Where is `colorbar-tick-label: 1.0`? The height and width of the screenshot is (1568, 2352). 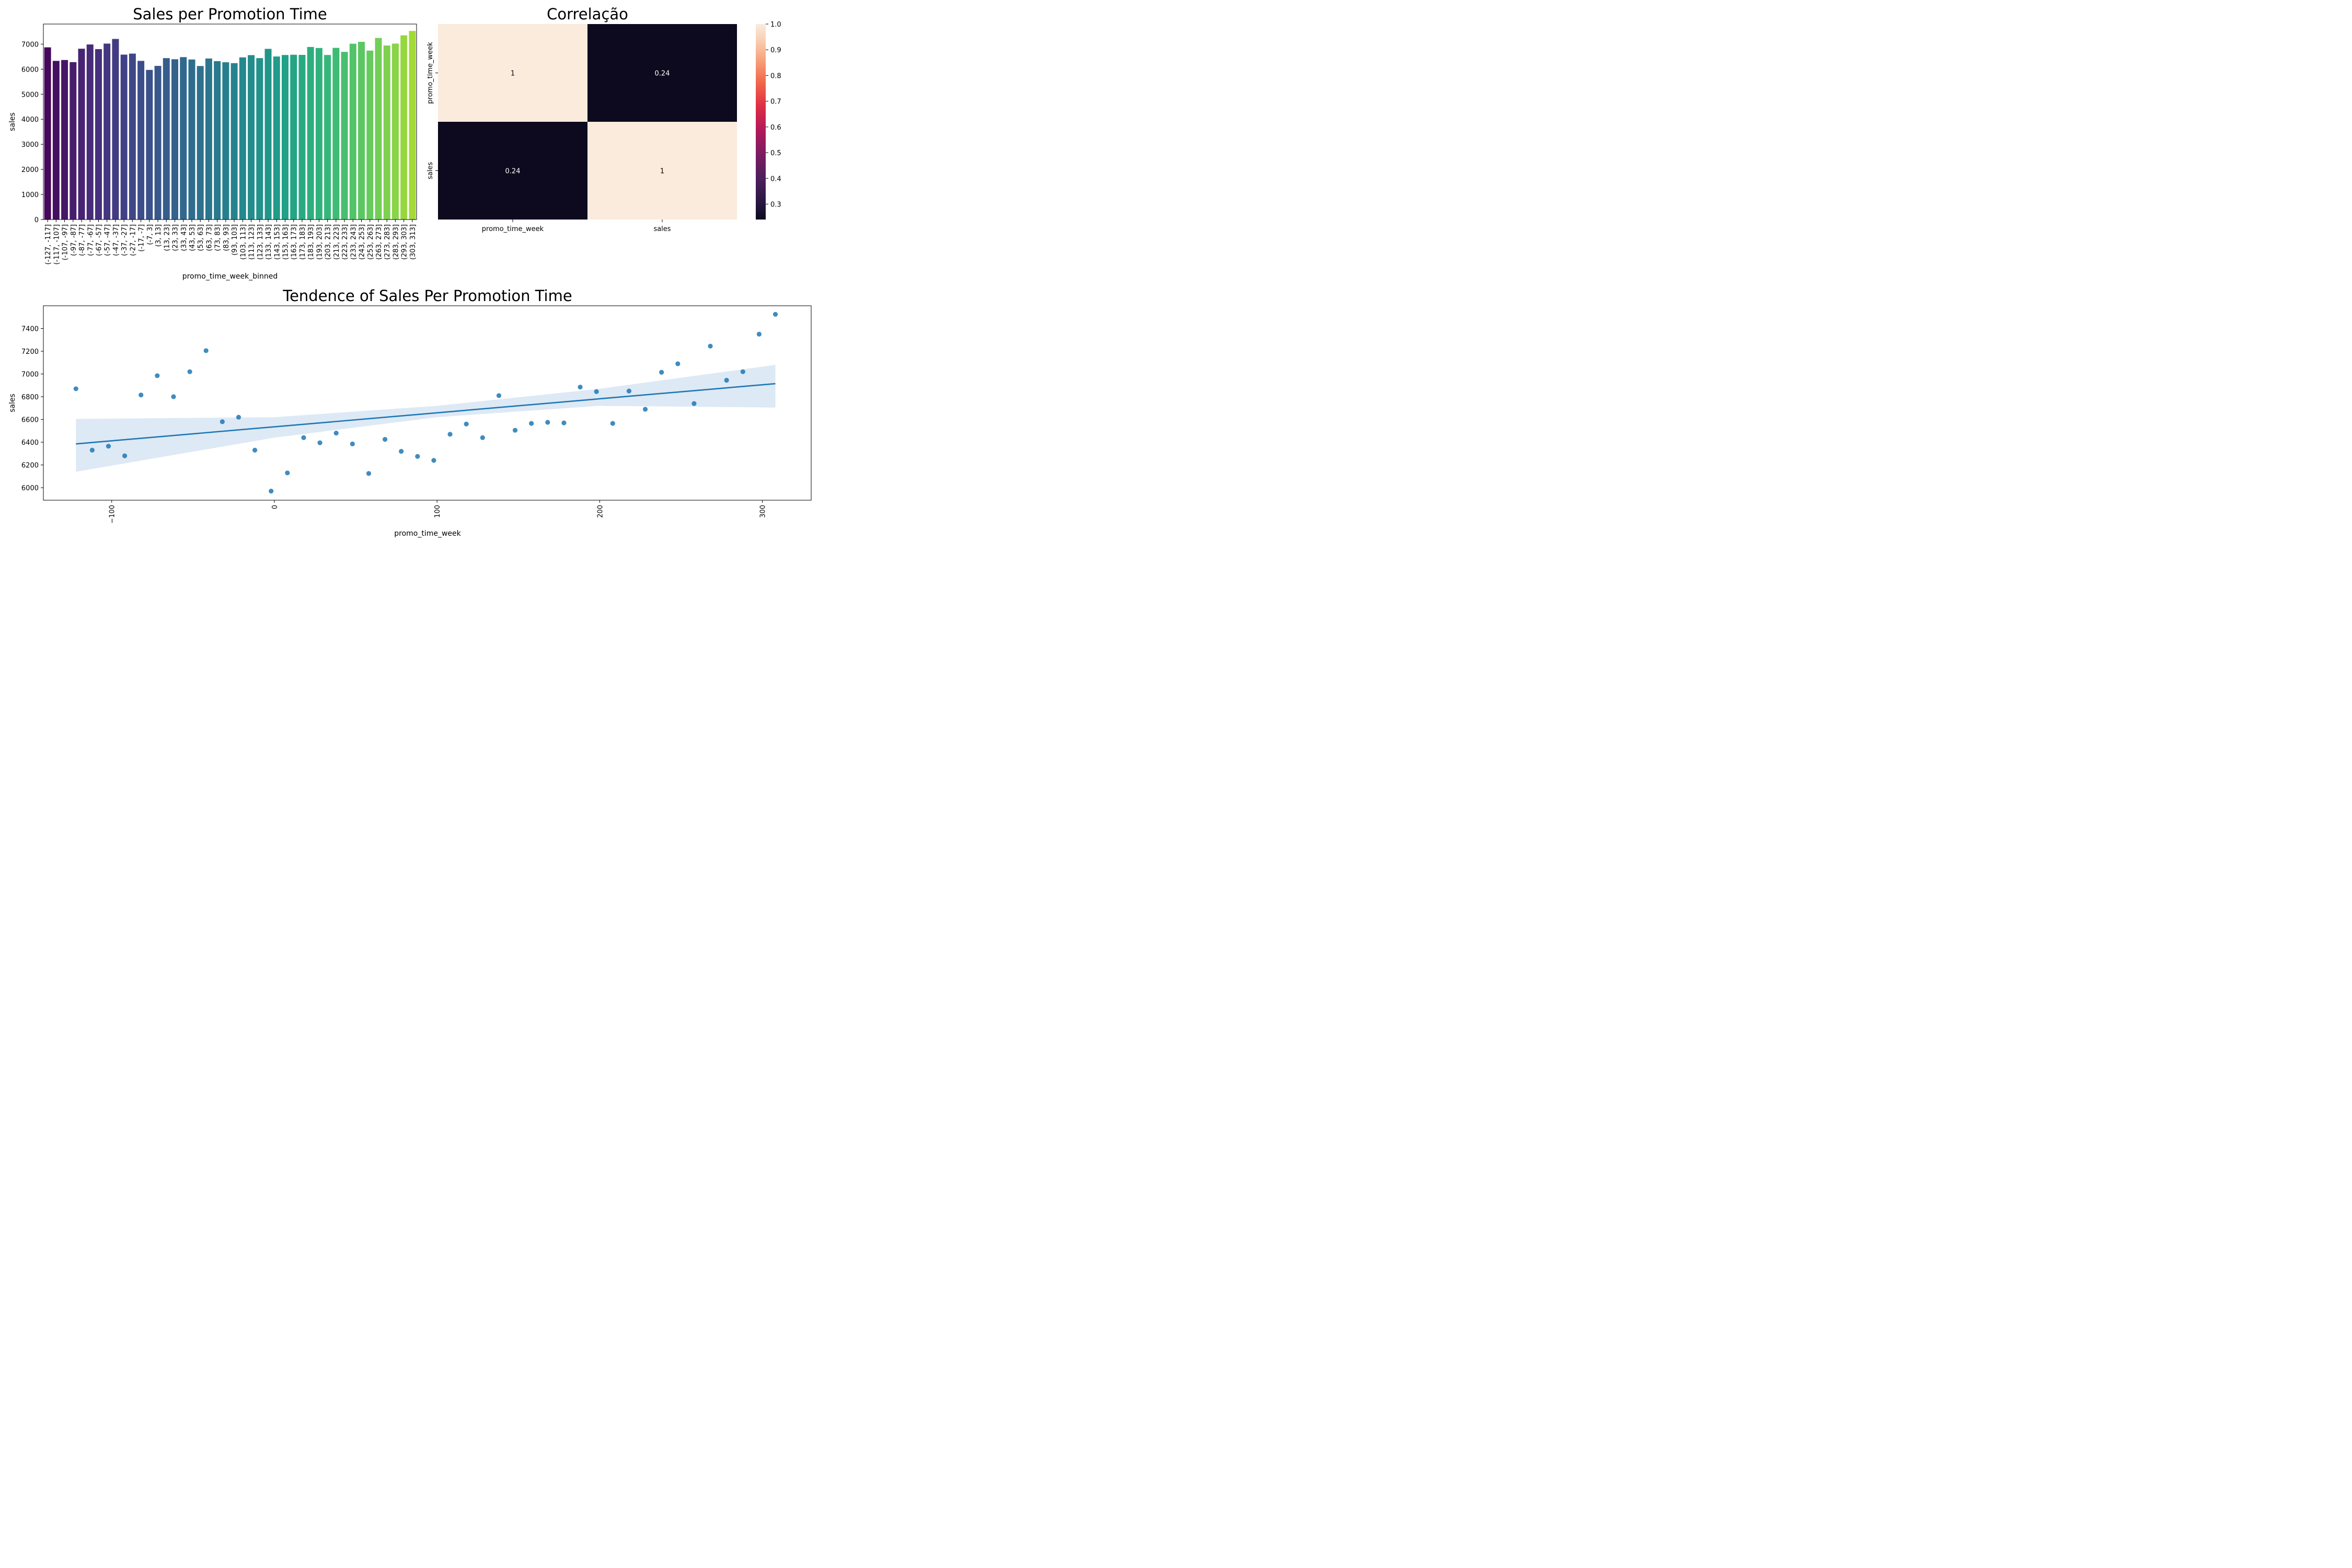
colorbar-tick-label: 1.0 is located at coordinates (775, 25).